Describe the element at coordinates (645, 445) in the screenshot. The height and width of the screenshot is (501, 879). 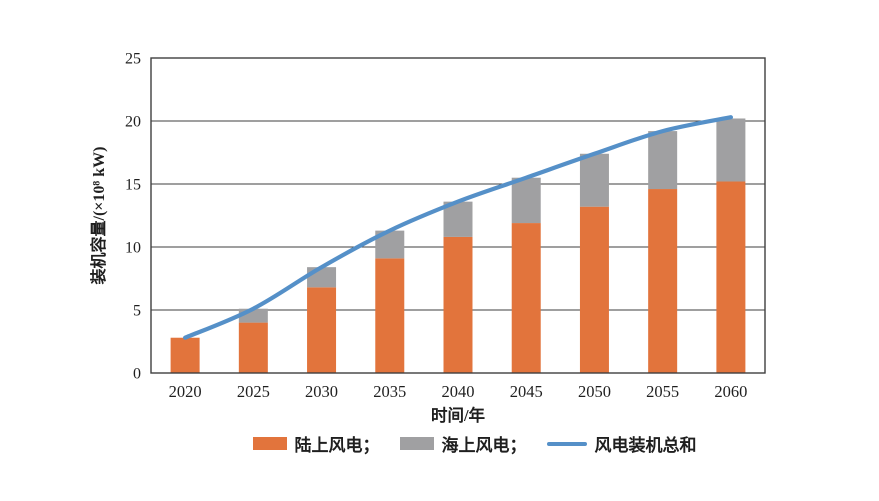
I see `legend-label-total: 风电装机总和` at that location.